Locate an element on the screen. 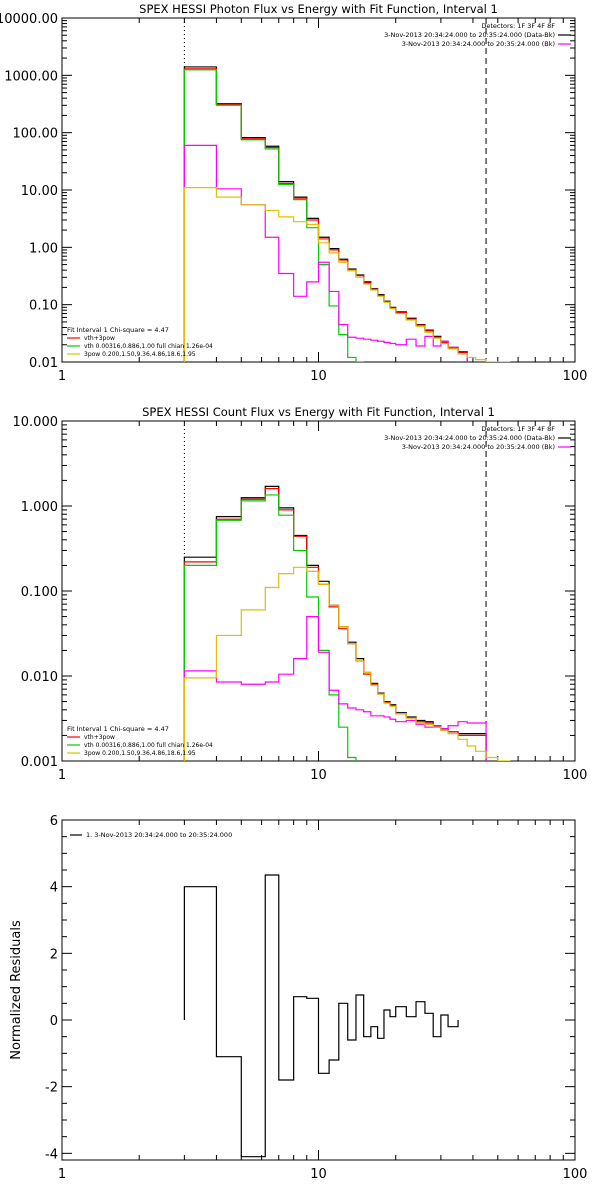 This screenshot has width=600, height=1200. y-tick-label: 0.001 is located at coordinates (39, 762).